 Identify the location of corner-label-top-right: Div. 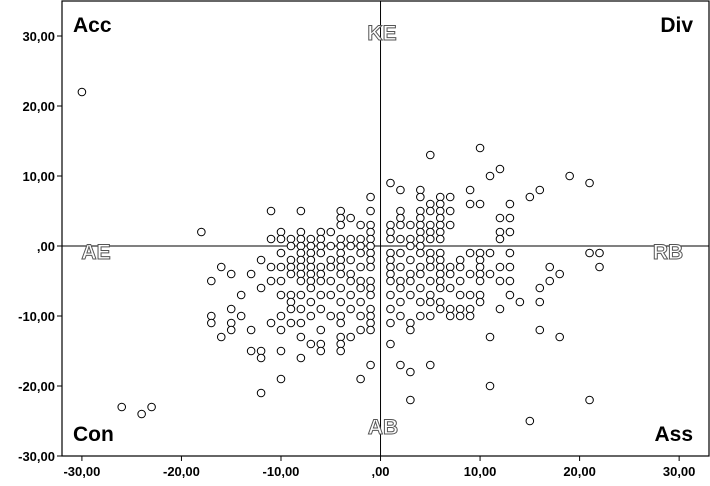
(676, 25).